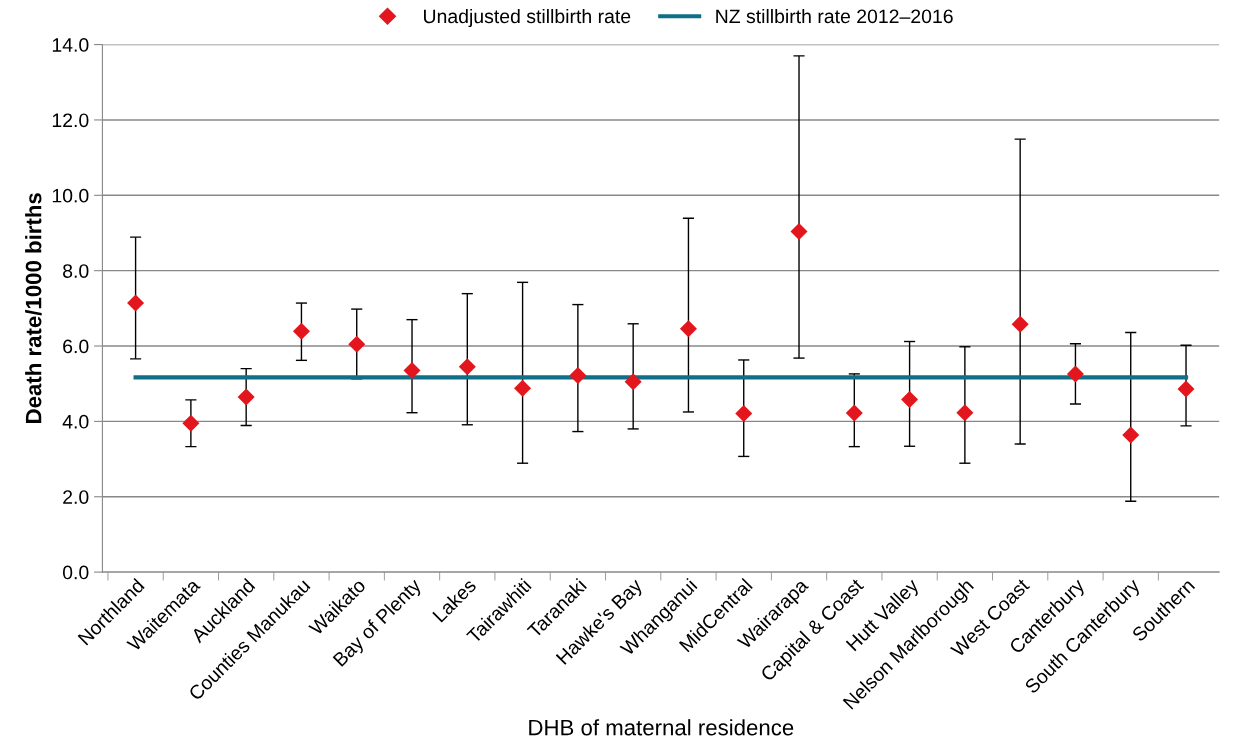 This screenshot has width=1234, height=743. Describe the element at coordinates (33, 308) in the screenshot. I see `y-axis-title: Death rate/1000 births` at that location.